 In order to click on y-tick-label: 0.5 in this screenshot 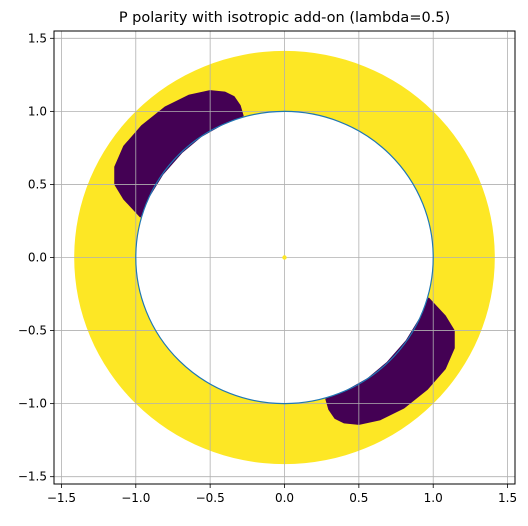, I will do `click(37, 184)`.